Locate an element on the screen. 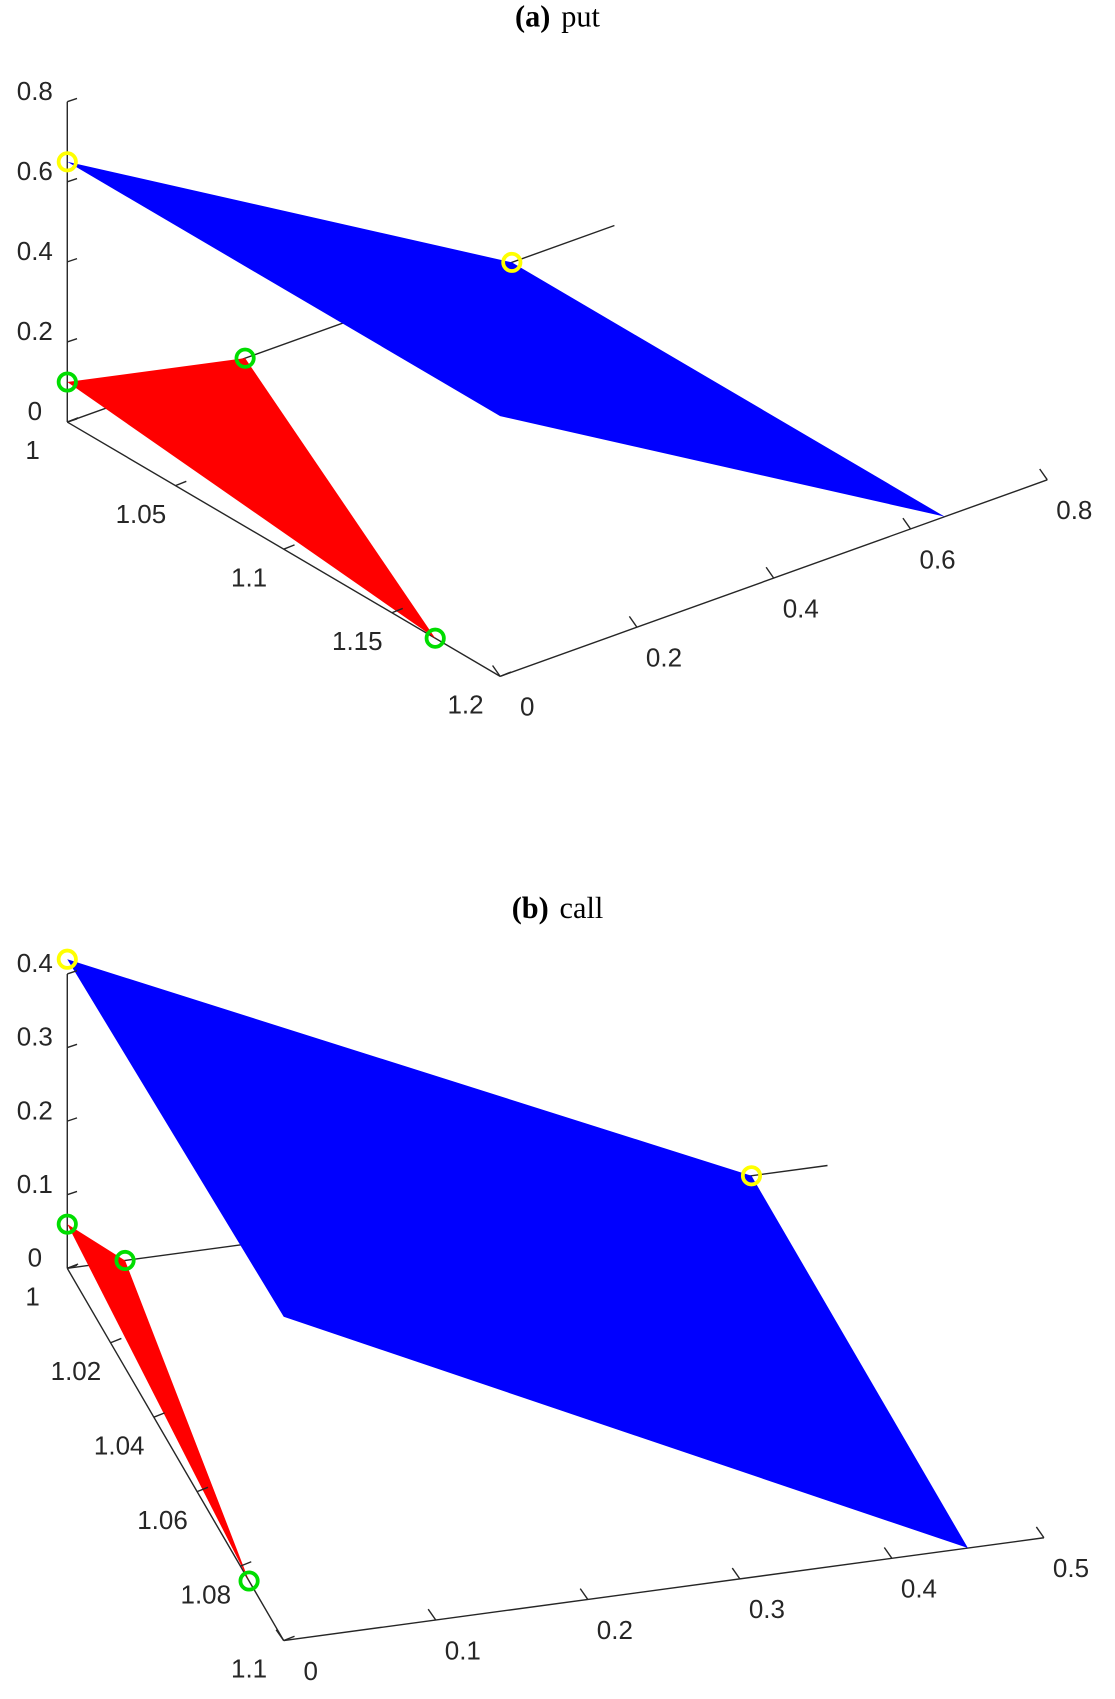  y-tick-label: 1.04 is located at coordinates (119, 1445).